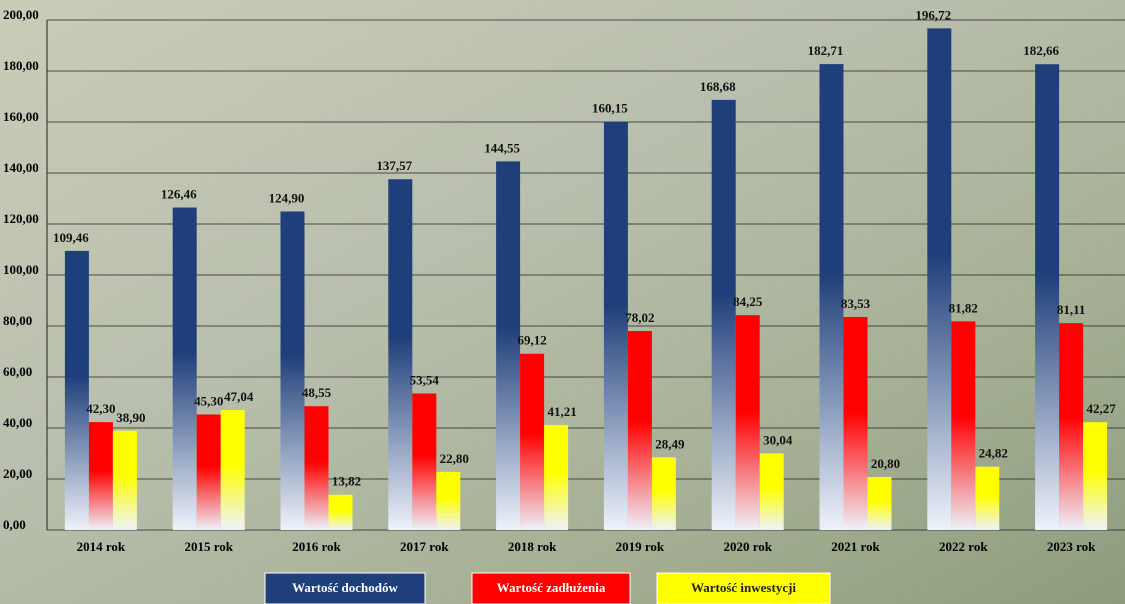  I want to click on legend-label: Wartość dochodów, so click(345, 587).